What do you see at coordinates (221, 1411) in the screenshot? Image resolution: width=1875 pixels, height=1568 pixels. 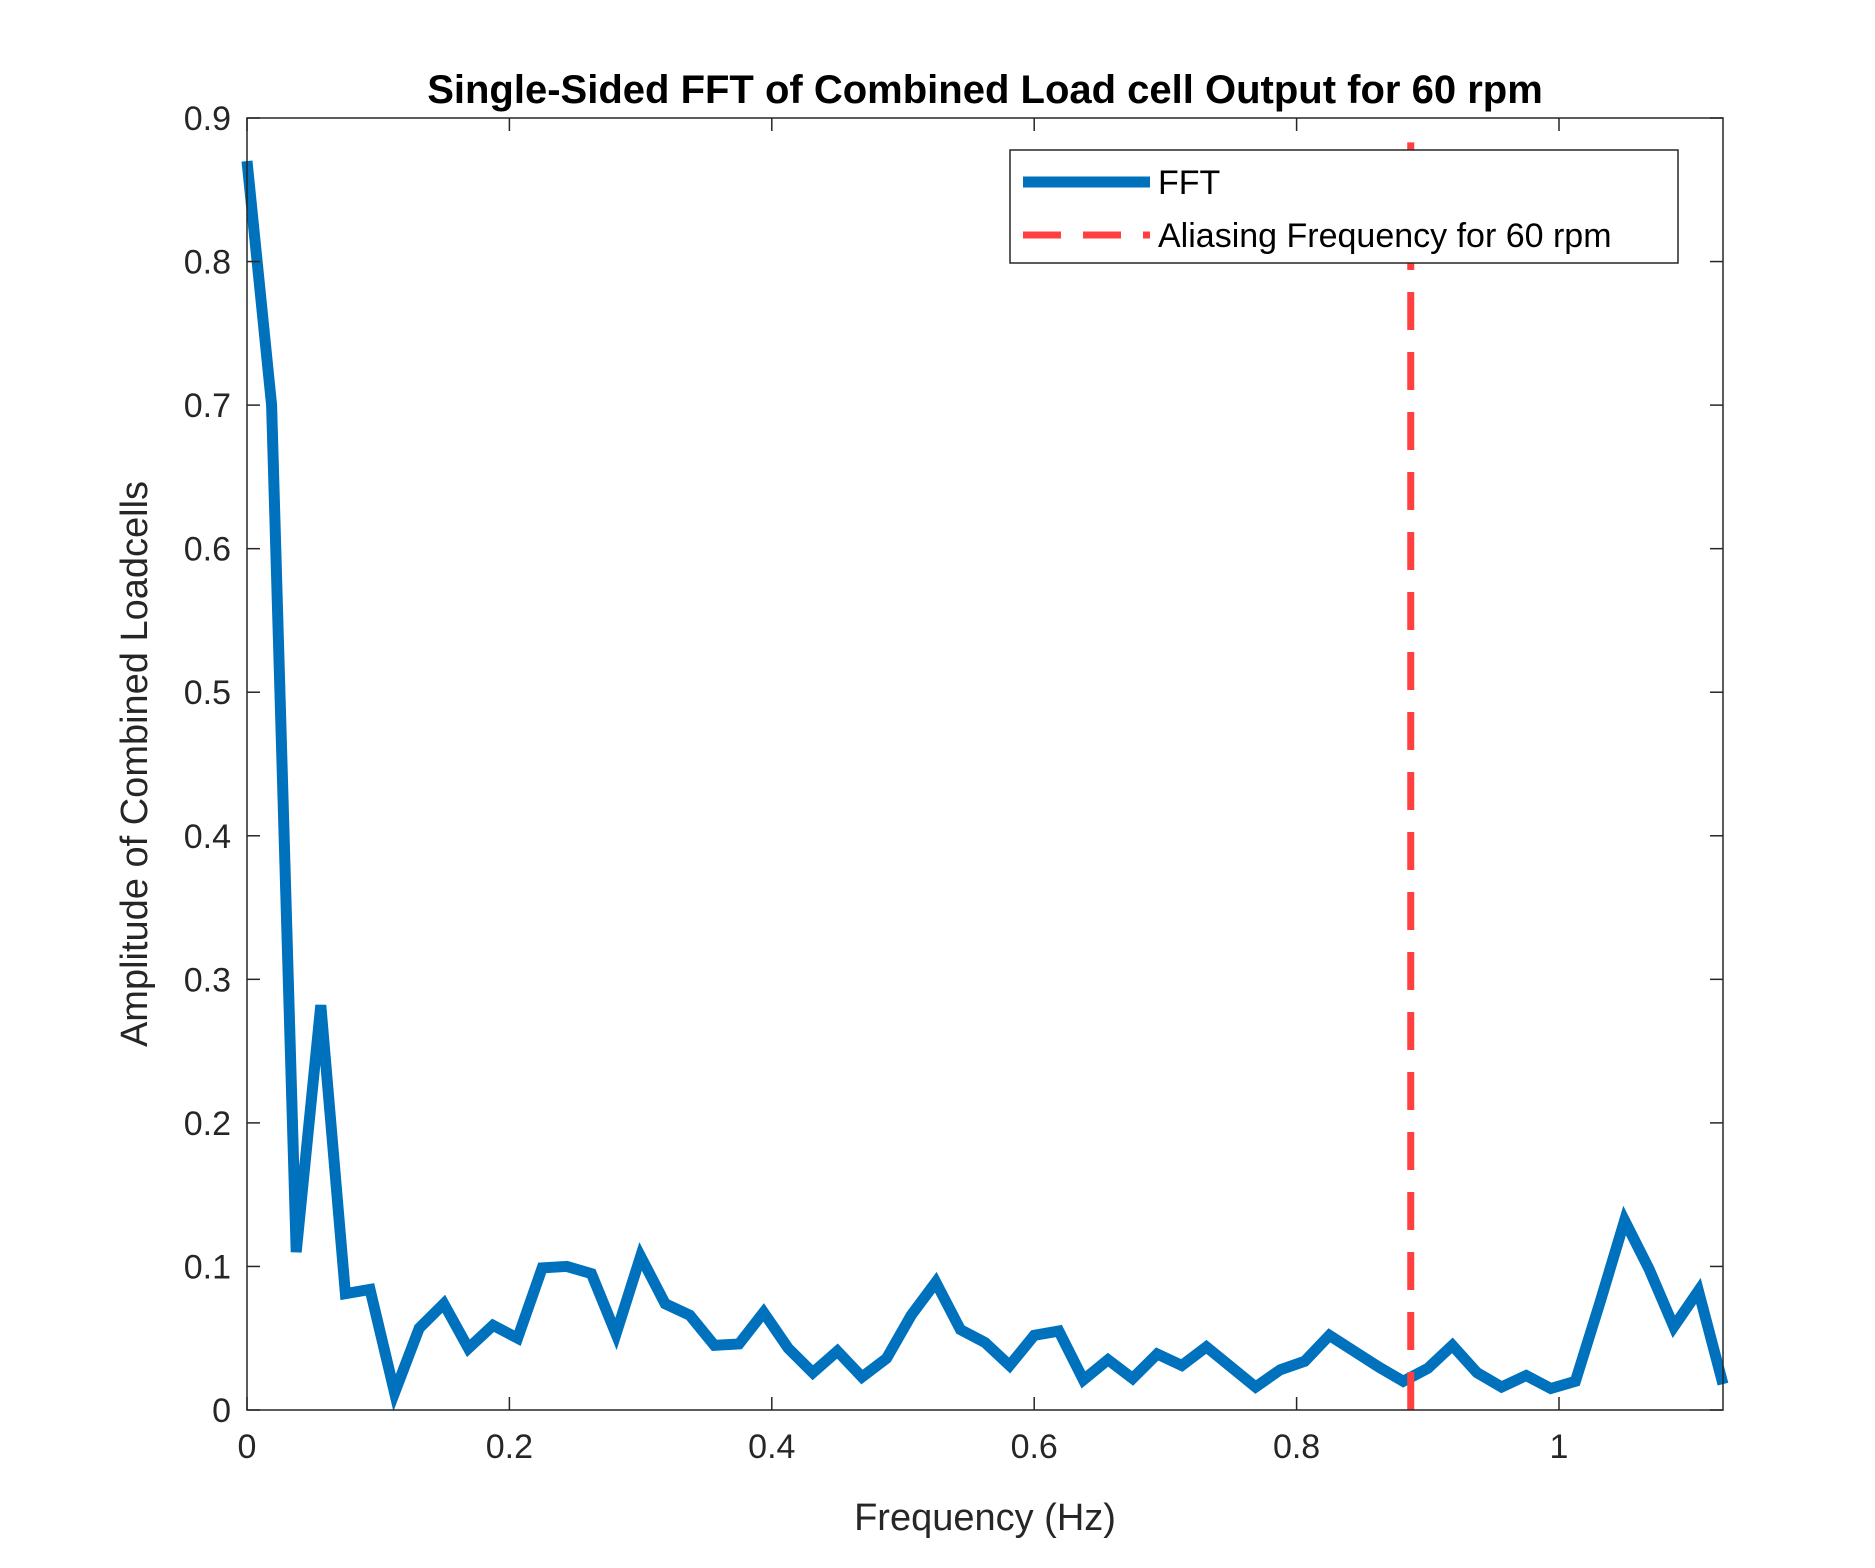 I see `y-tick-label: 0` at bounding box center [221, 1411].